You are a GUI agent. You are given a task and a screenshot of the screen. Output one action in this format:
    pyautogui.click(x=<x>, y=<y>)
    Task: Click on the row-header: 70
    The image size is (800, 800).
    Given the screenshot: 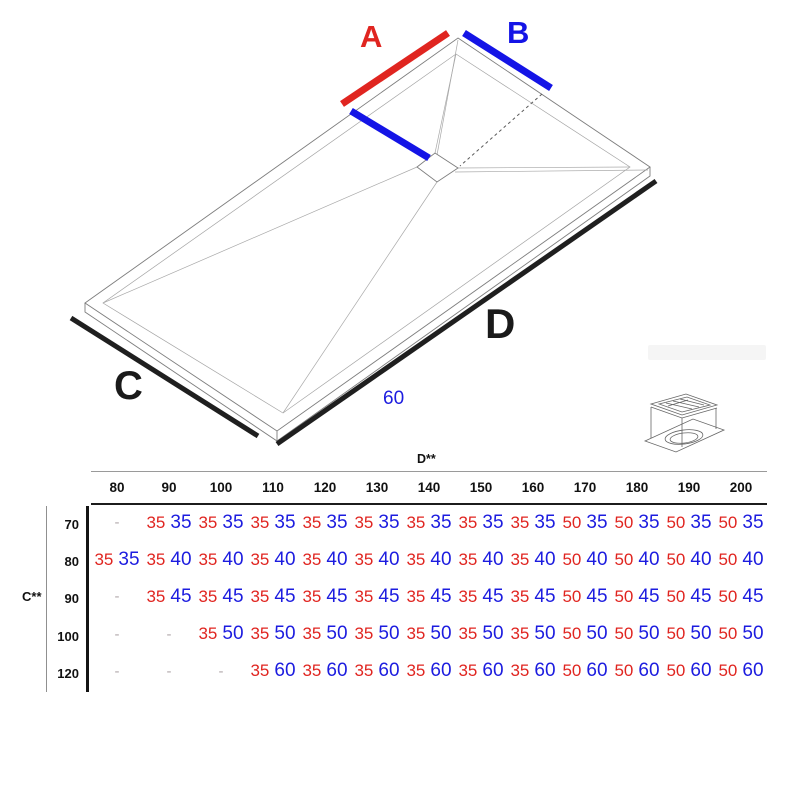 What is the action you would take?
    pyautogui.click(x=71, y=525)
    